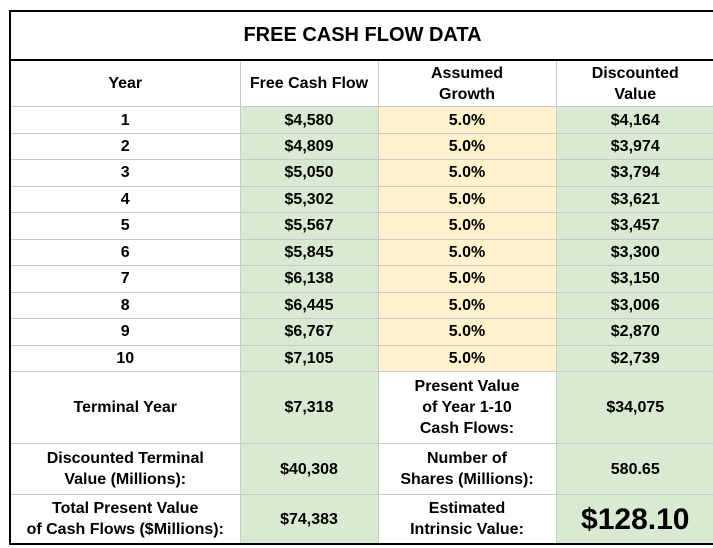  What do you see at coordinates (467, 83) in the screenshot?
I see `header-assumed-growth: Assumed Growth` at bounding box center [467, 83].